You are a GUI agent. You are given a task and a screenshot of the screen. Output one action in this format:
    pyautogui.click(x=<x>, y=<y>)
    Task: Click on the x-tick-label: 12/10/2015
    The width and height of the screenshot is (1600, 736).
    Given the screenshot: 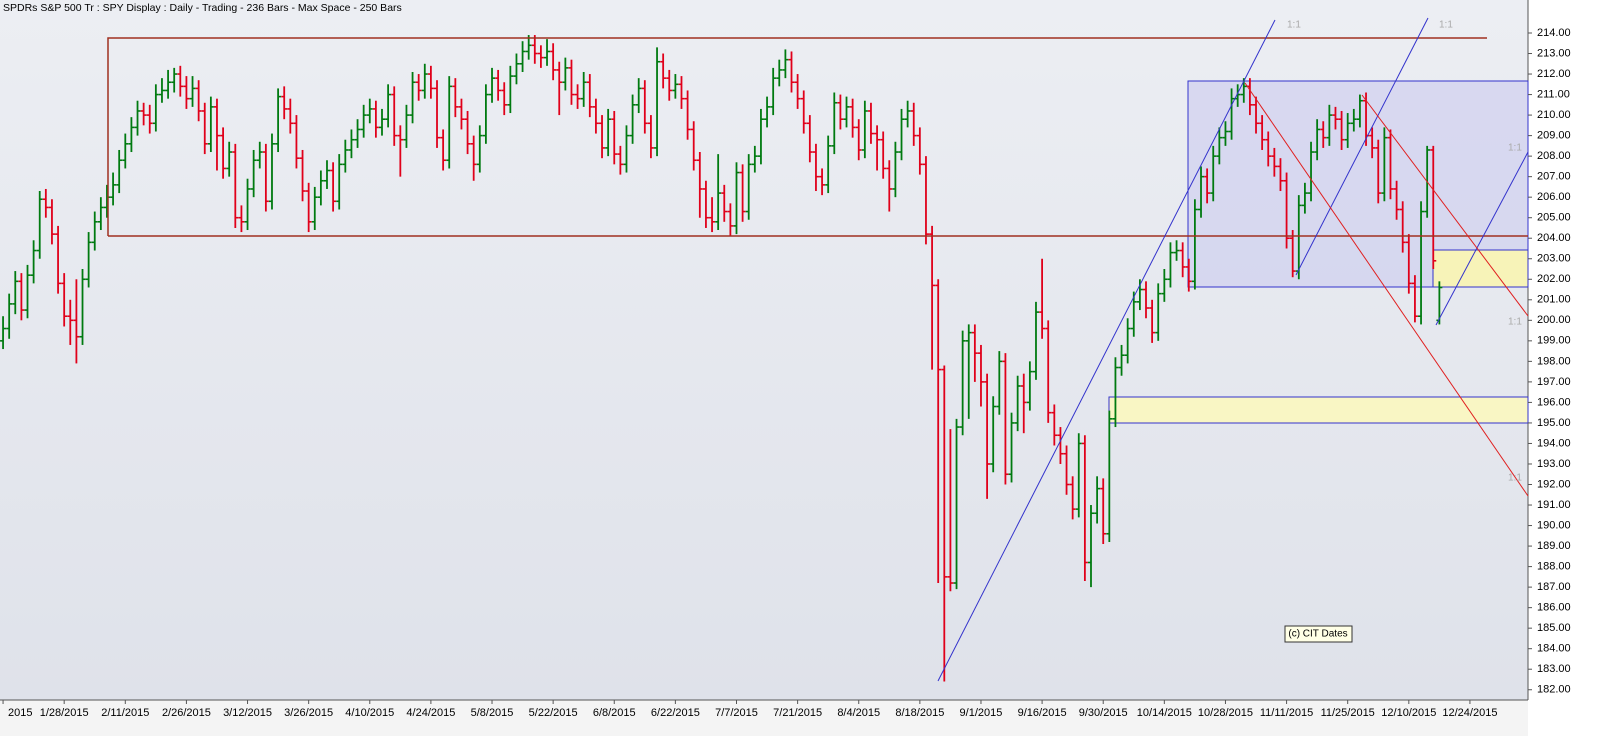 What is the action you would take?
    pyautogui.click(x=1408, y=713)
    